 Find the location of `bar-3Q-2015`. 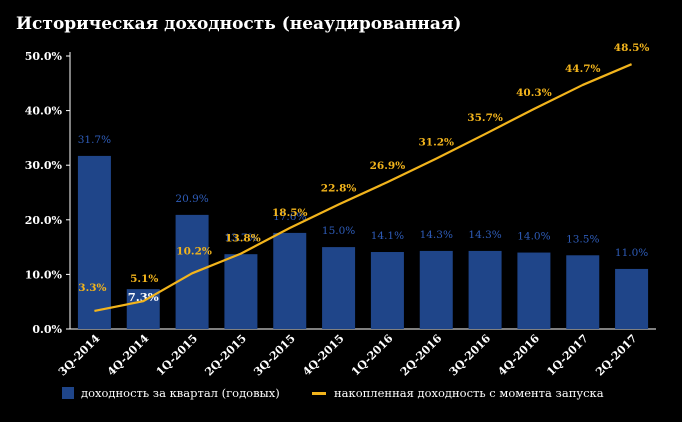

bar-3Q-2015 is located at coordinates (290, 280).